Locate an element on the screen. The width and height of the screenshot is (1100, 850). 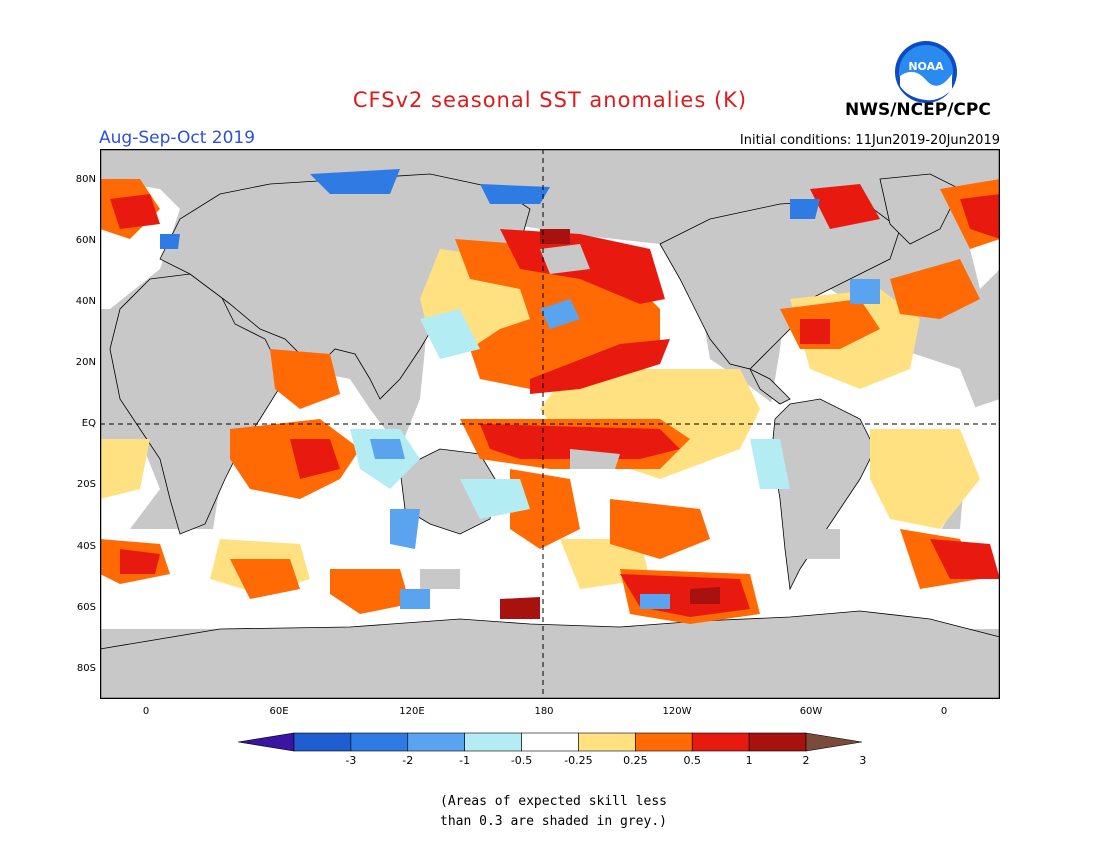
initial-conditions-label: Initial conditions: 11Jun2019-20Jun2019 is located at coordinates (869, 140).